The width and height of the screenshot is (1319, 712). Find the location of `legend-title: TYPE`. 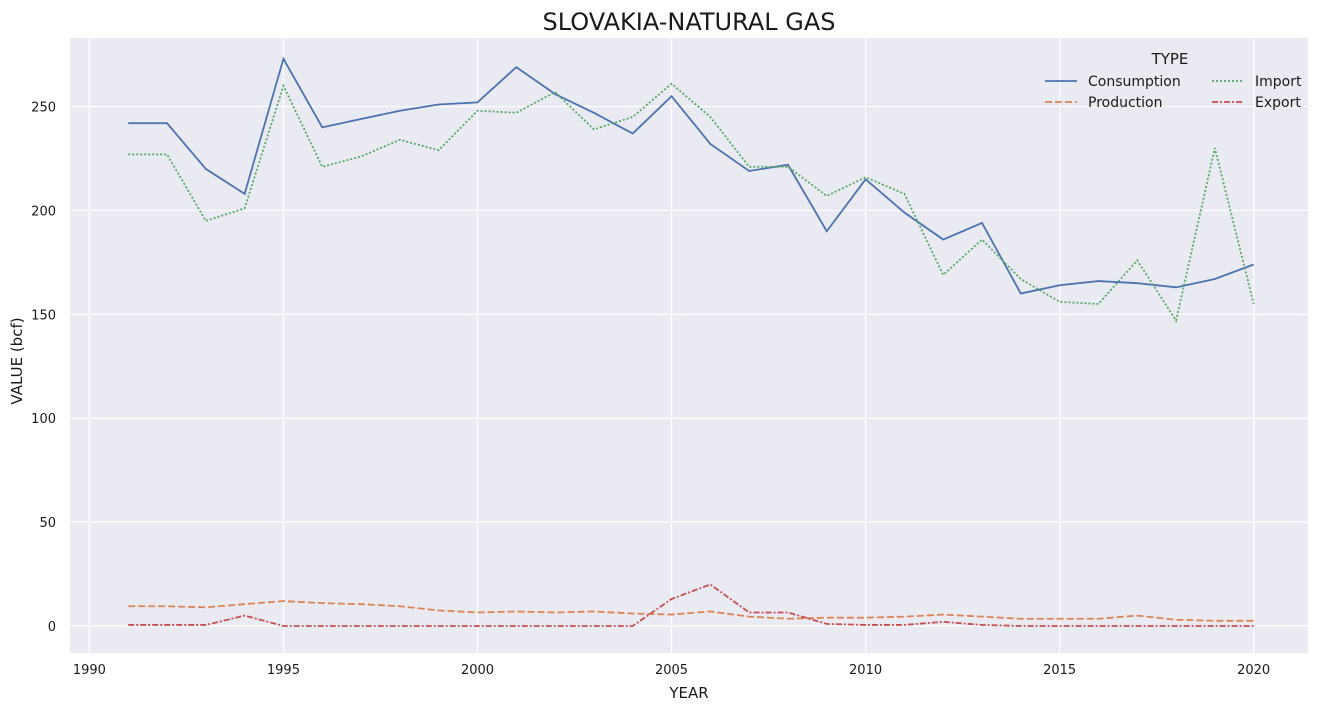

legend-title: TYPE is located at coordinates (1170, 59).